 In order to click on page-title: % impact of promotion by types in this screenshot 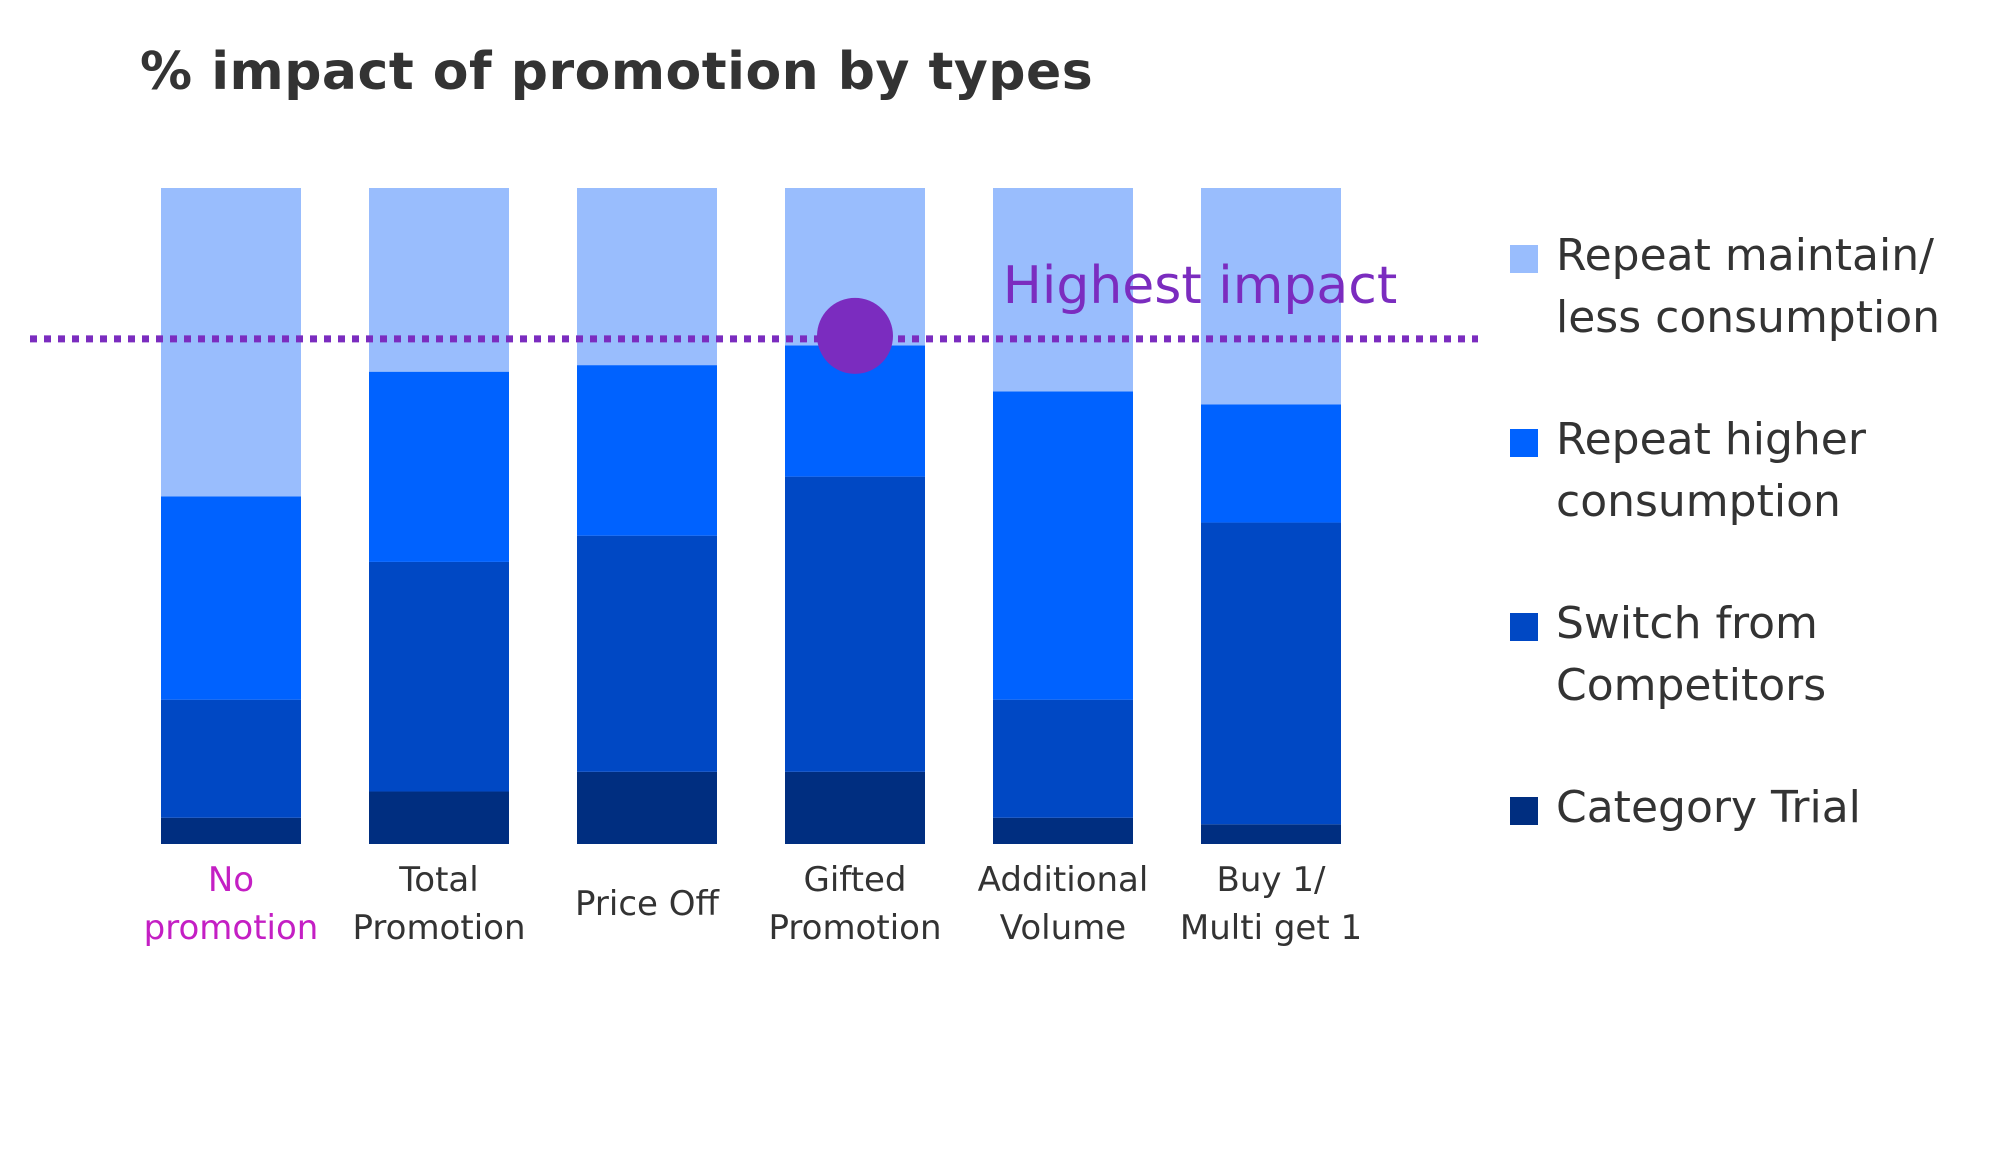, I will do `click(617, 72)`.